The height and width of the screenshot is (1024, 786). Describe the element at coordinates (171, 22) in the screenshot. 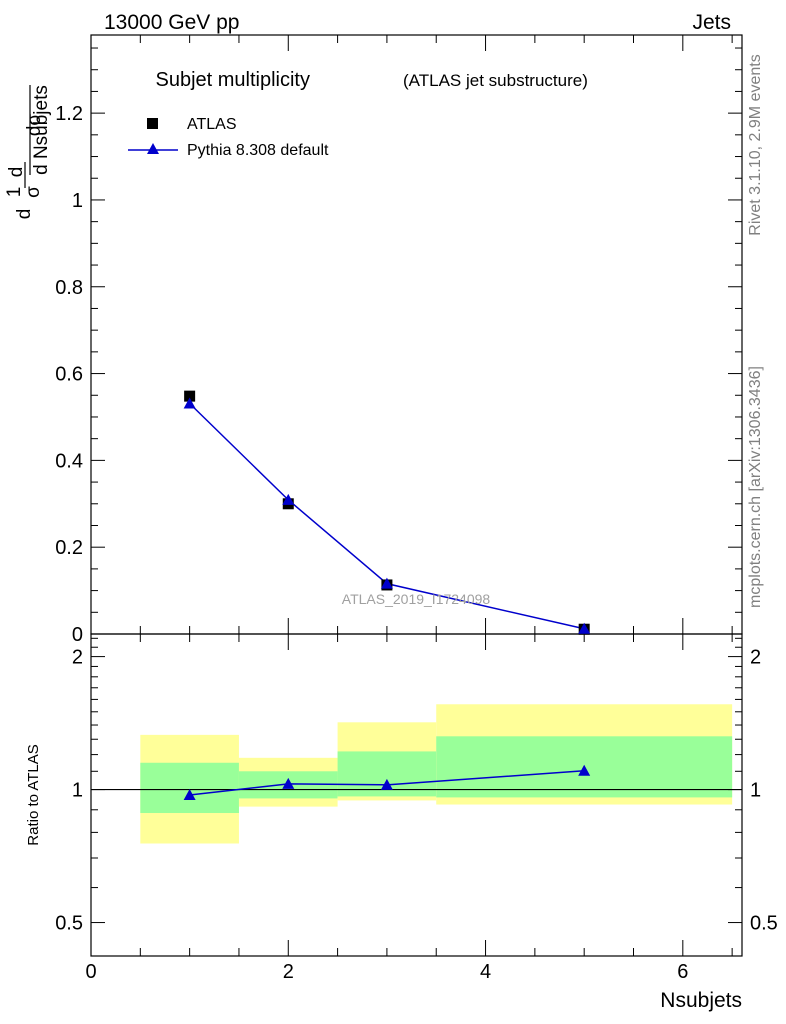

I see `header-left: 13000 GeV pp` at that location.